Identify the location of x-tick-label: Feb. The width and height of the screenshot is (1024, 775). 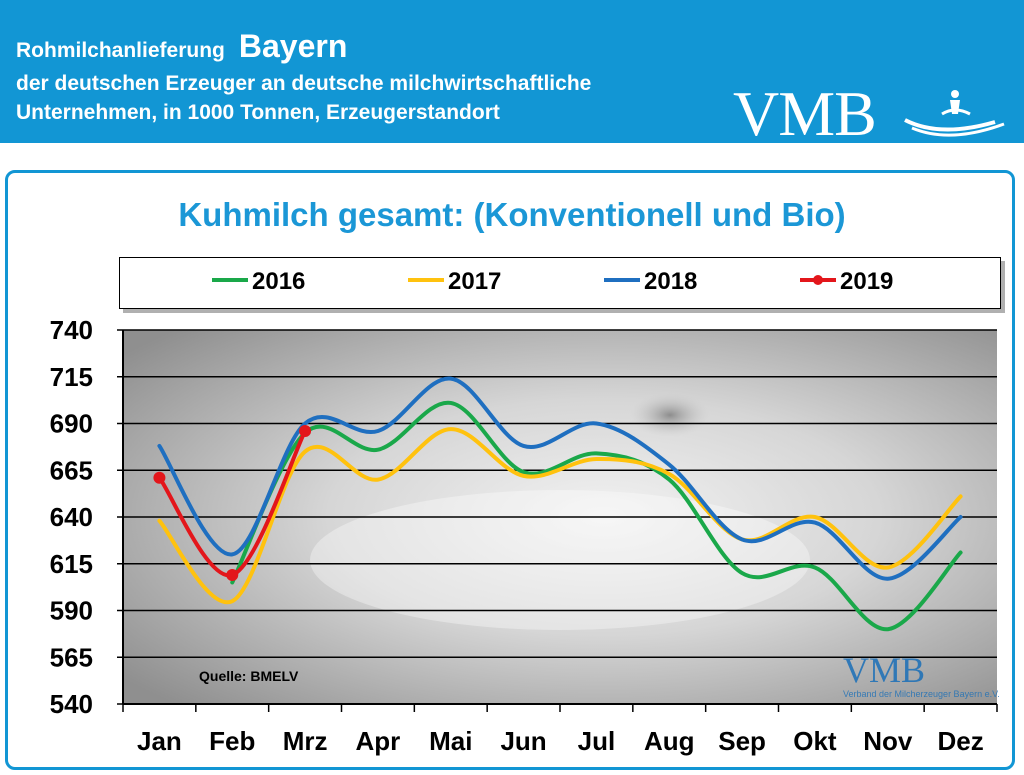
(232, 741).